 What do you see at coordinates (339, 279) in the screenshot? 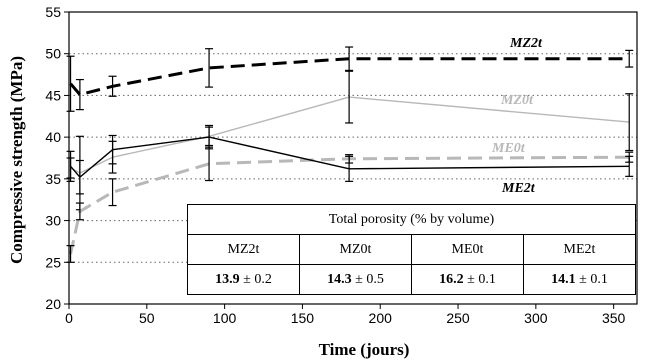
I see `porosity-value: 14.3` at bounding box center [339, 279].